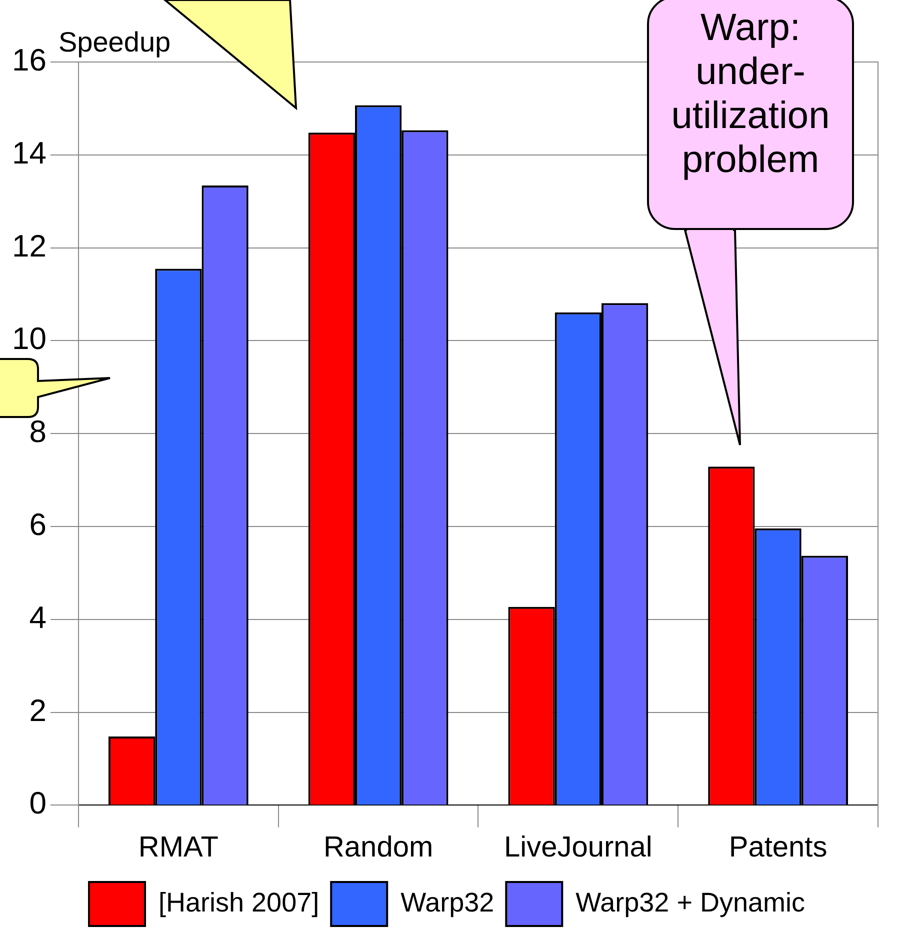  Describe the element at coordinates (447, 902) in the screenshot. I see `legend-label: Warp32` at that location.